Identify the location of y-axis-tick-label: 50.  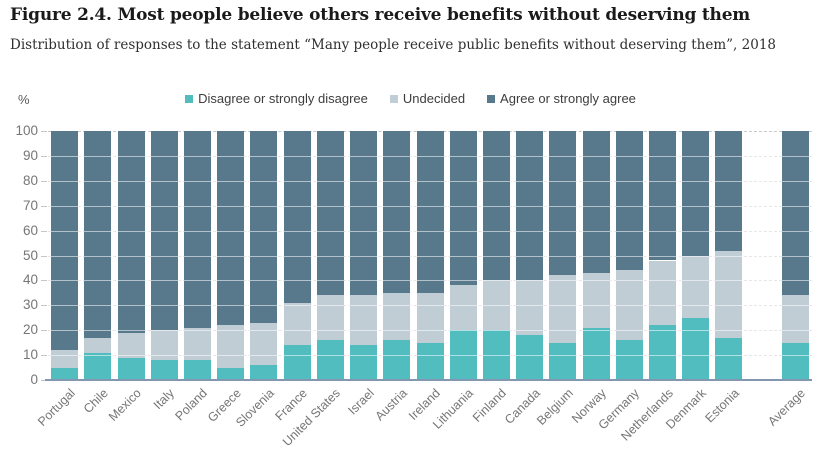
(30, 255).